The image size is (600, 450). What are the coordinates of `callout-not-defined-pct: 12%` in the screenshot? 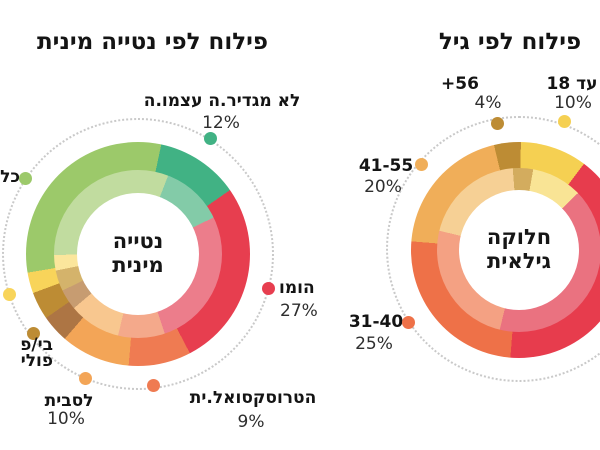 It's located at (221, 123).